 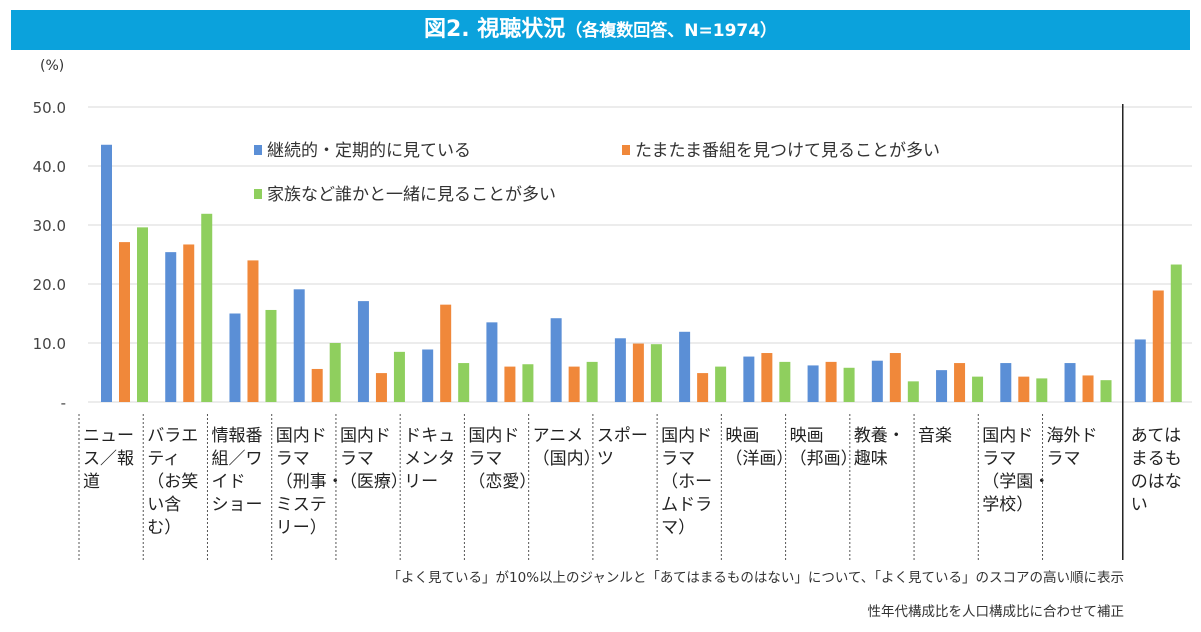 I want to click on x-category-label: あてはまるものはない, so click(x=1156, y=470).